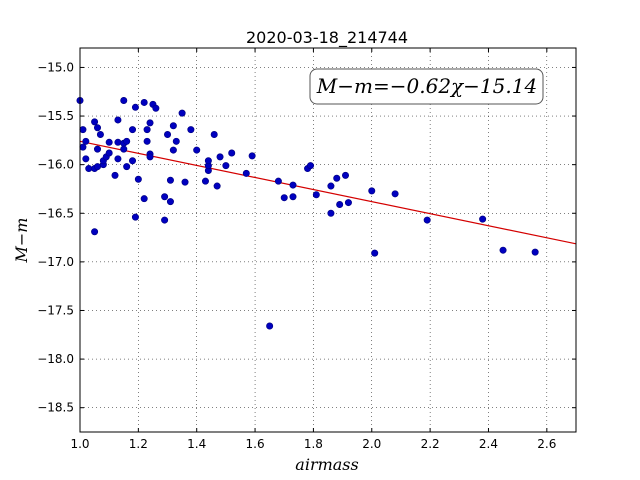  Describe the element at coordinates (55, 116) in the screenshot. I see `y-tick-label: −15.5` at that location.